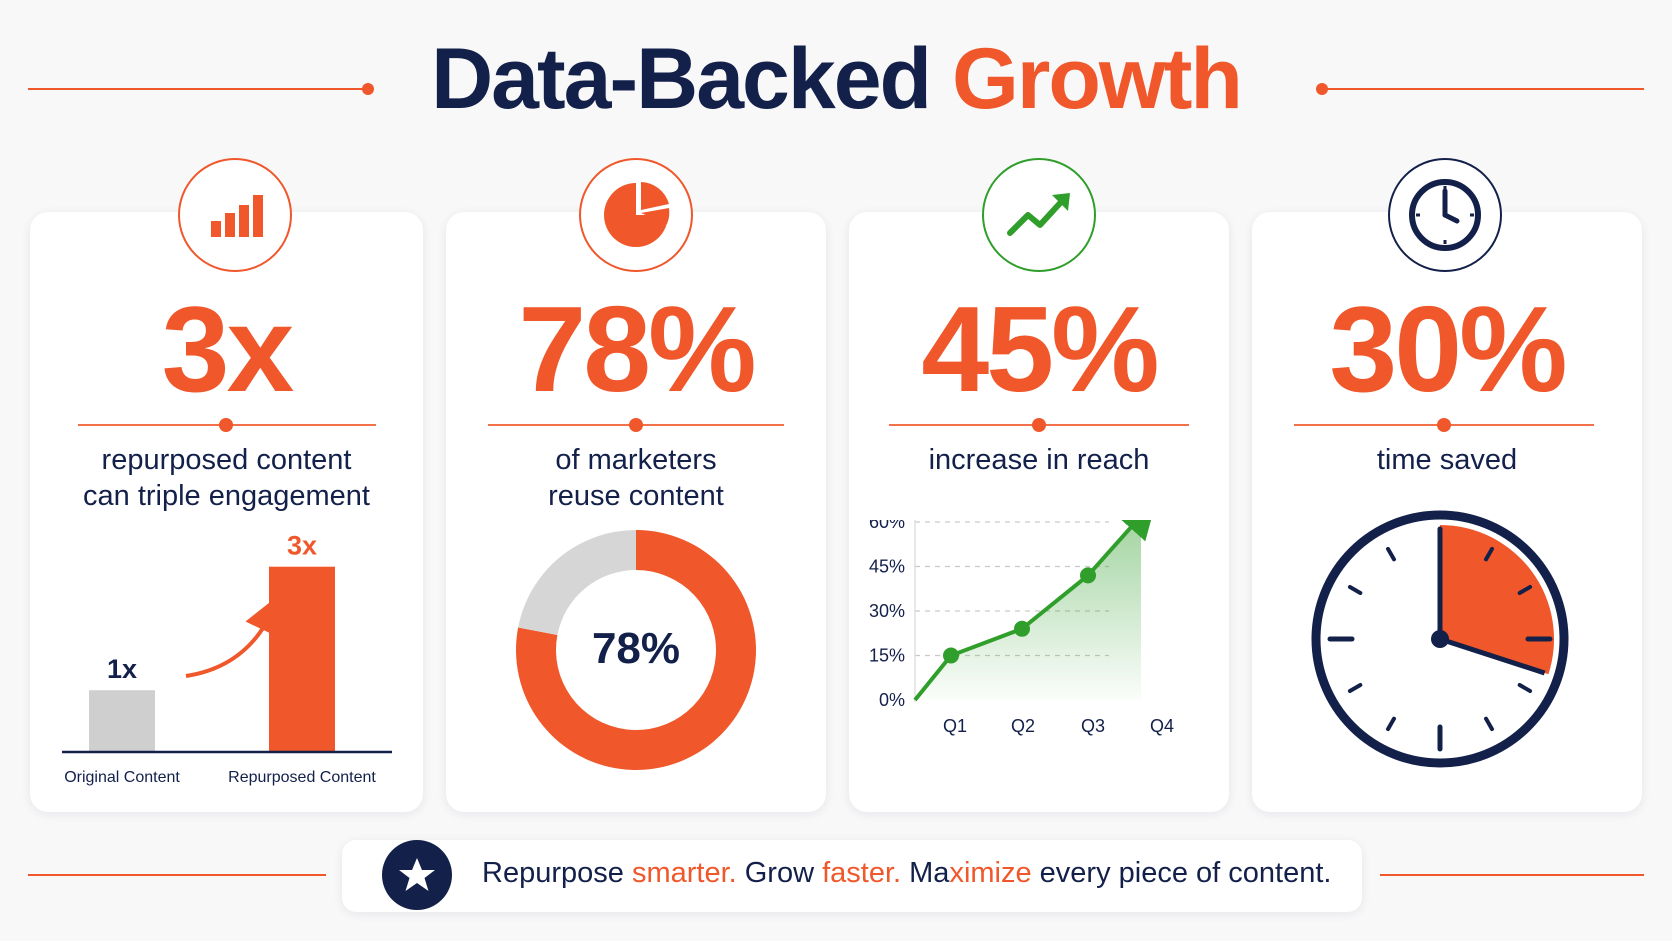 The height and width of the screenshot is (941, 1672). I want to click on clock-center, so click(1440, 639).